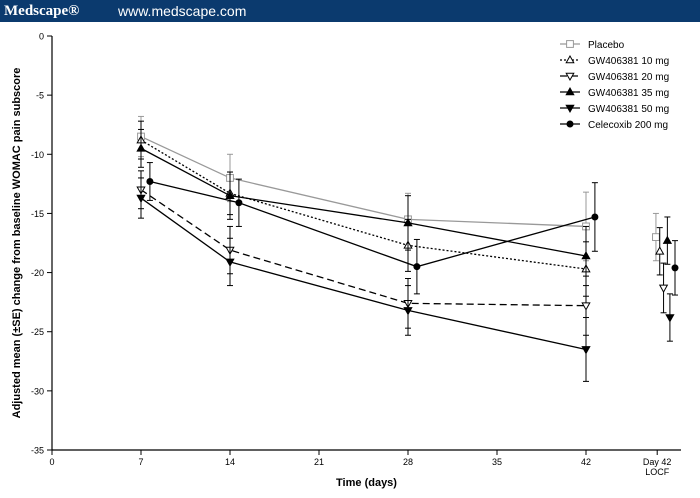 This screenshot has height=498, width=700. I want to click on y-tick-label: -25, so click(37, 332).